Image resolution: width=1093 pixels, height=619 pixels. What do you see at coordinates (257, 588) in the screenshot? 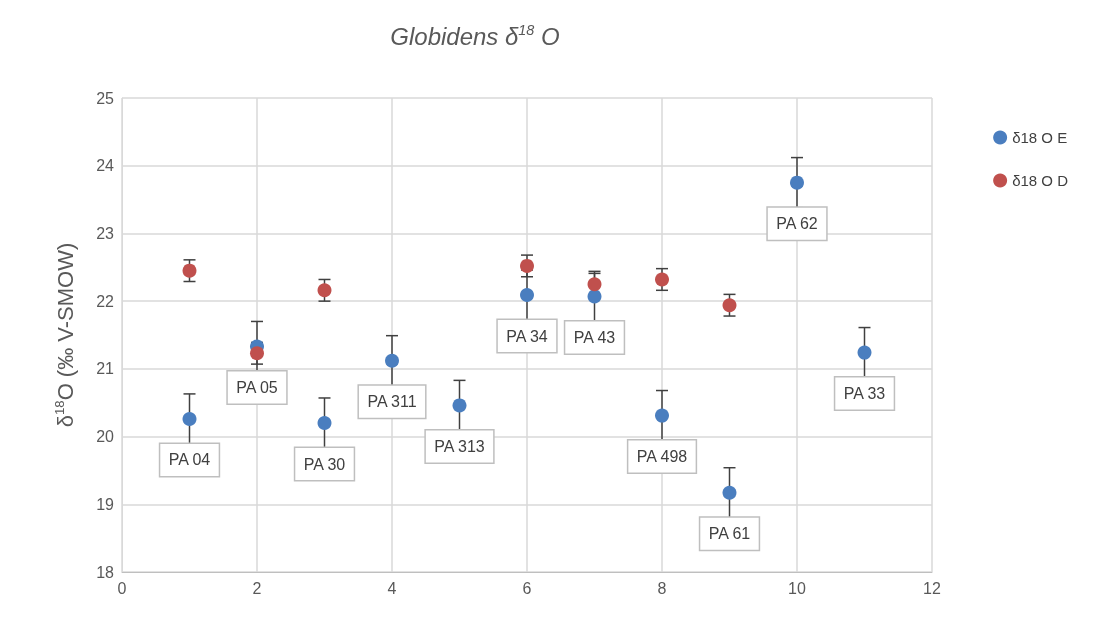
I see `x-tick-label: 2` at bounding box center [257, 588].